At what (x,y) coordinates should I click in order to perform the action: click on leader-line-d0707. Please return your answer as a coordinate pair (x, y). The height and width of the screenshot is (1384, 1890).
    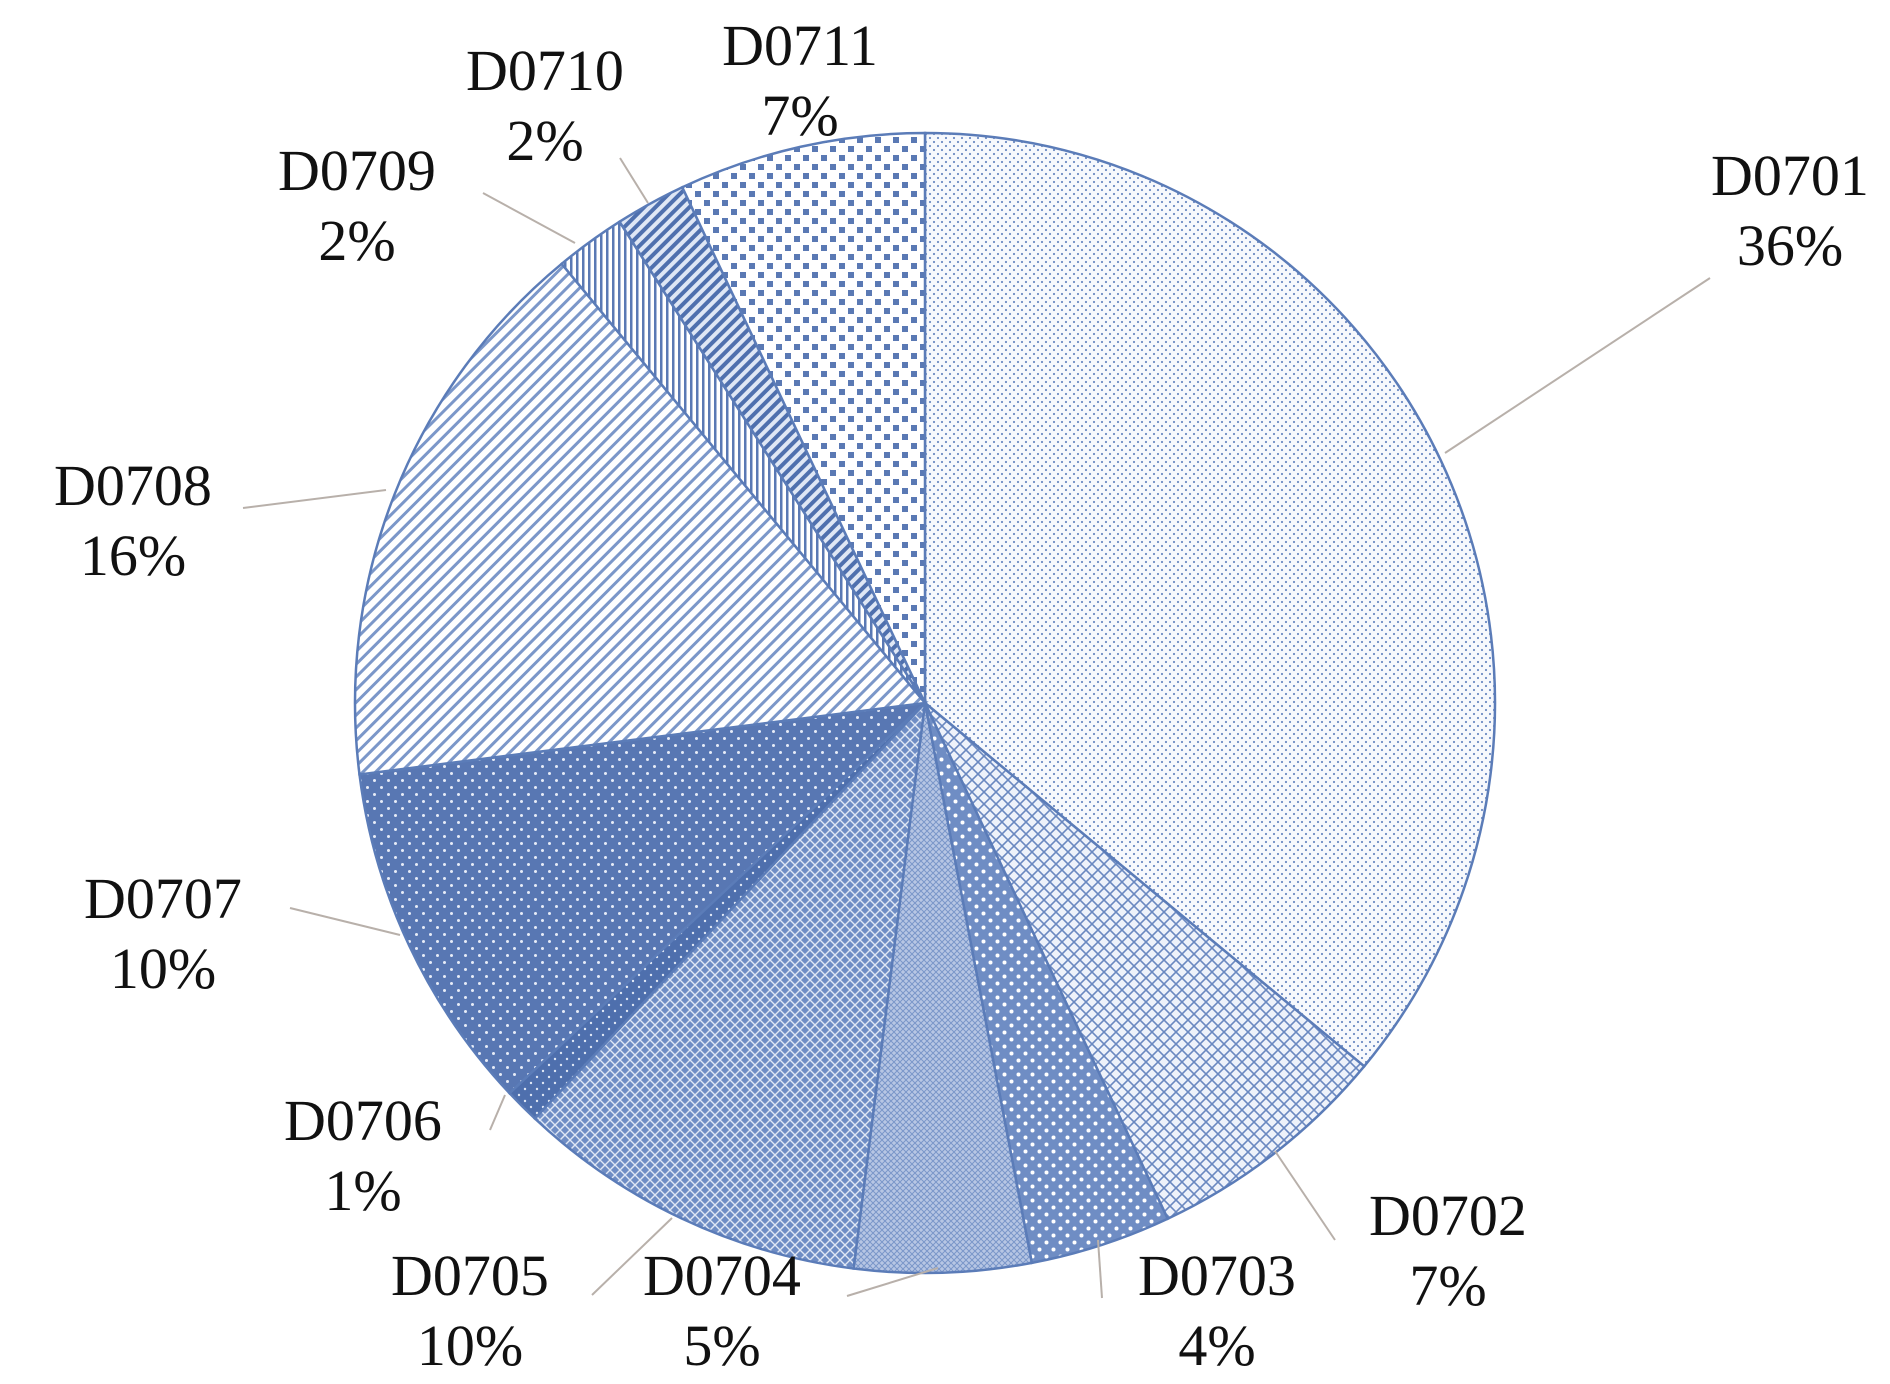
    Looking at the image, I should click on (345, 921).